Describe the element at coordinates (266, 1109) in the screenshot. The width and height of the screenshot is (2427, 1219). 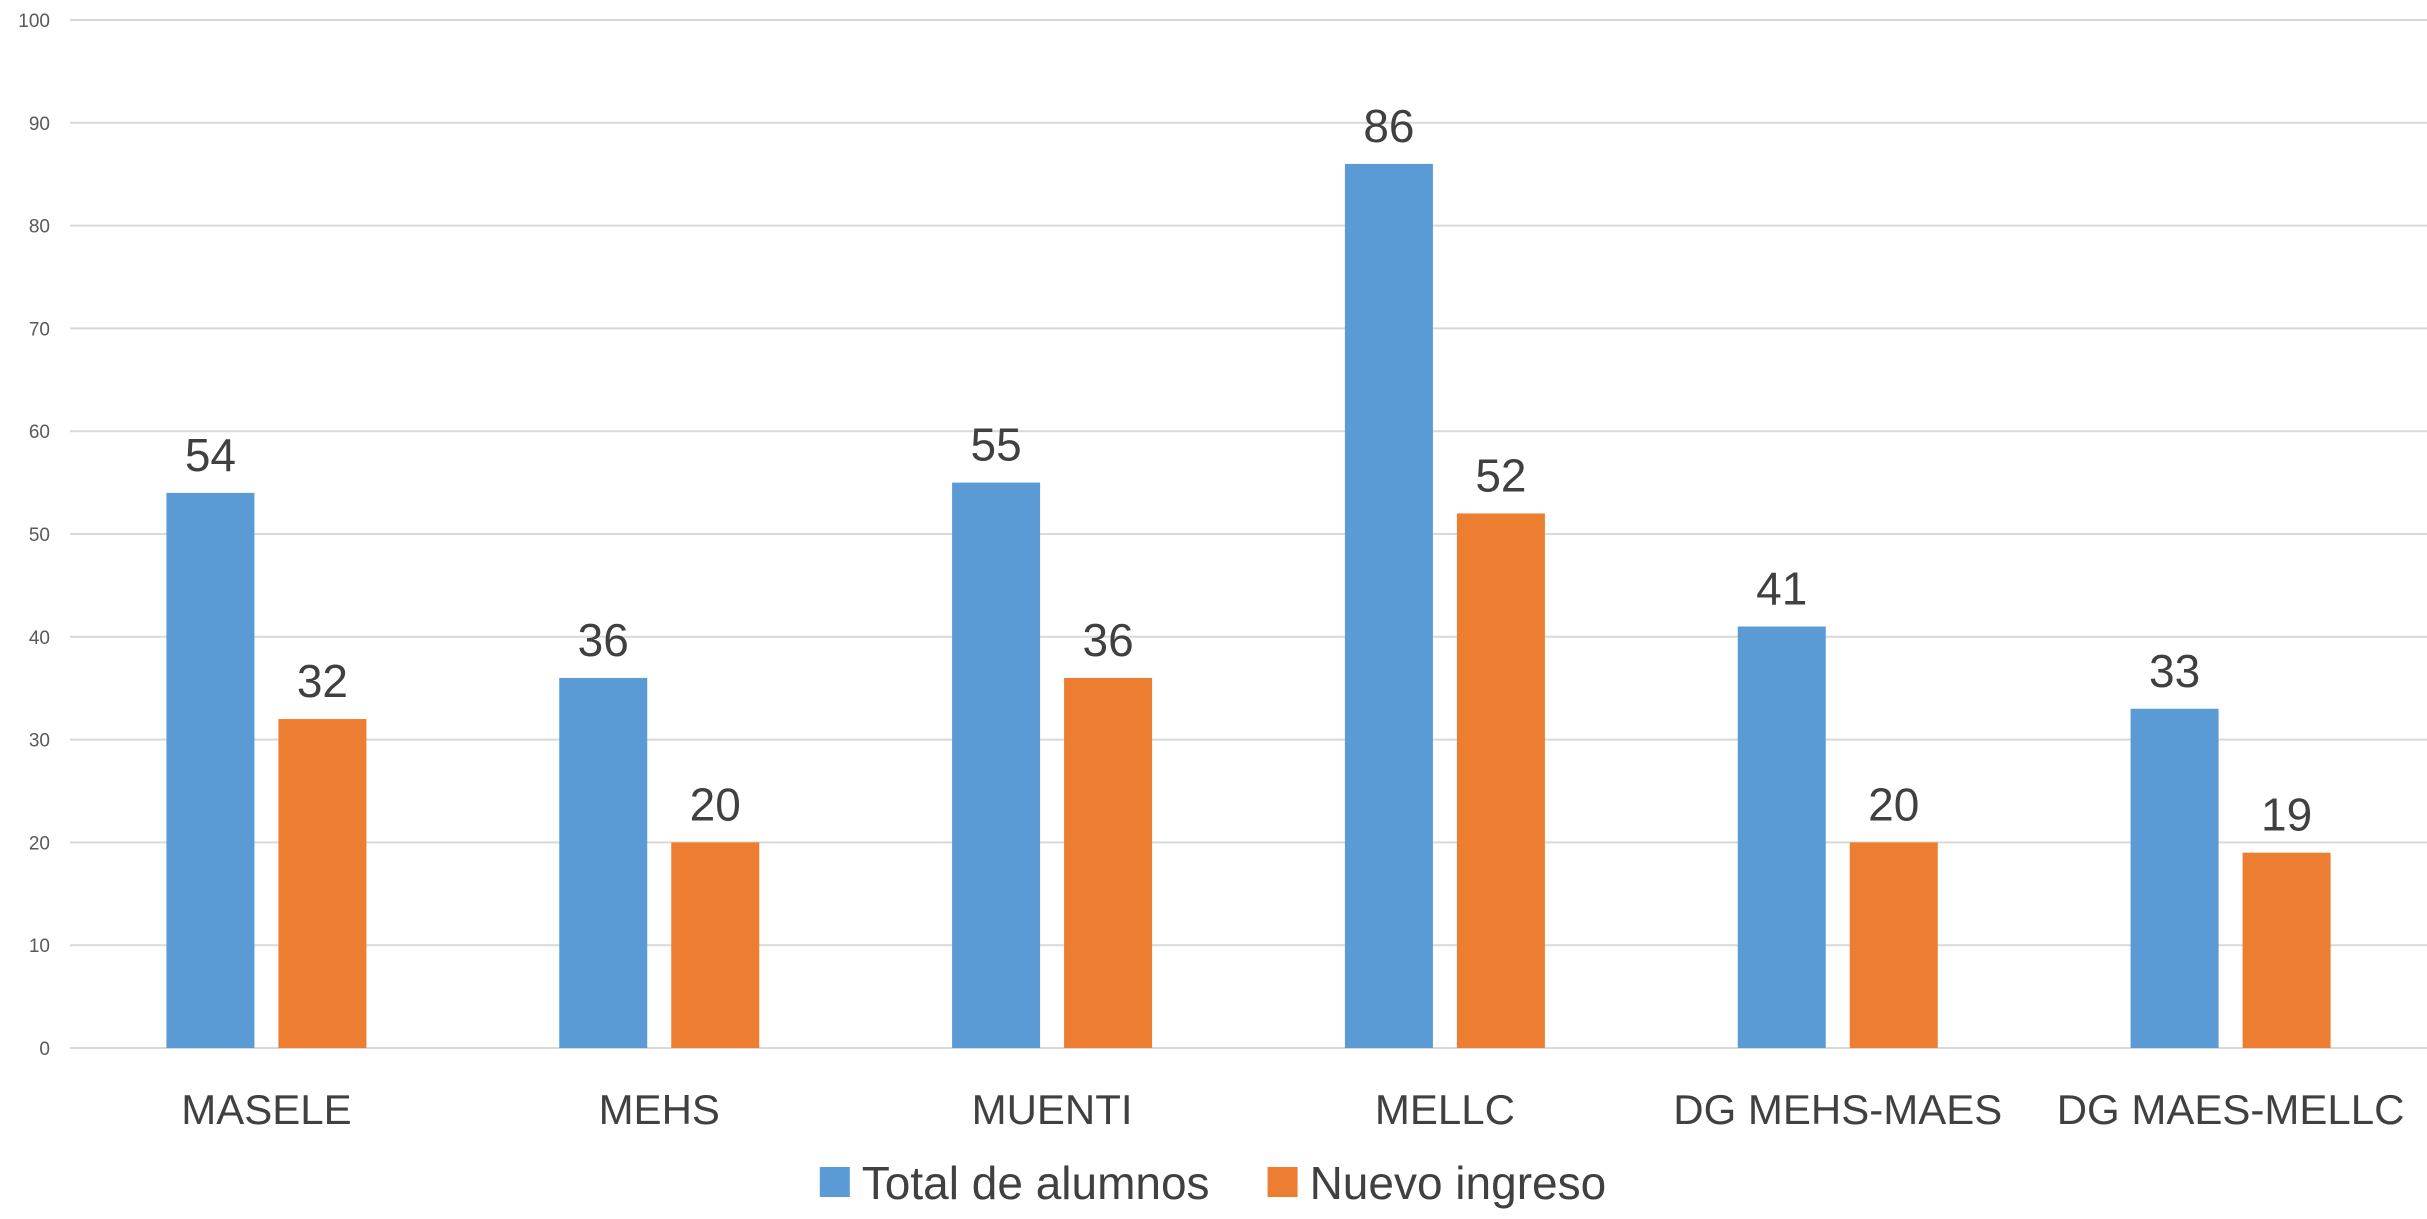
I see `x-tick-label: MASELE` at that location.